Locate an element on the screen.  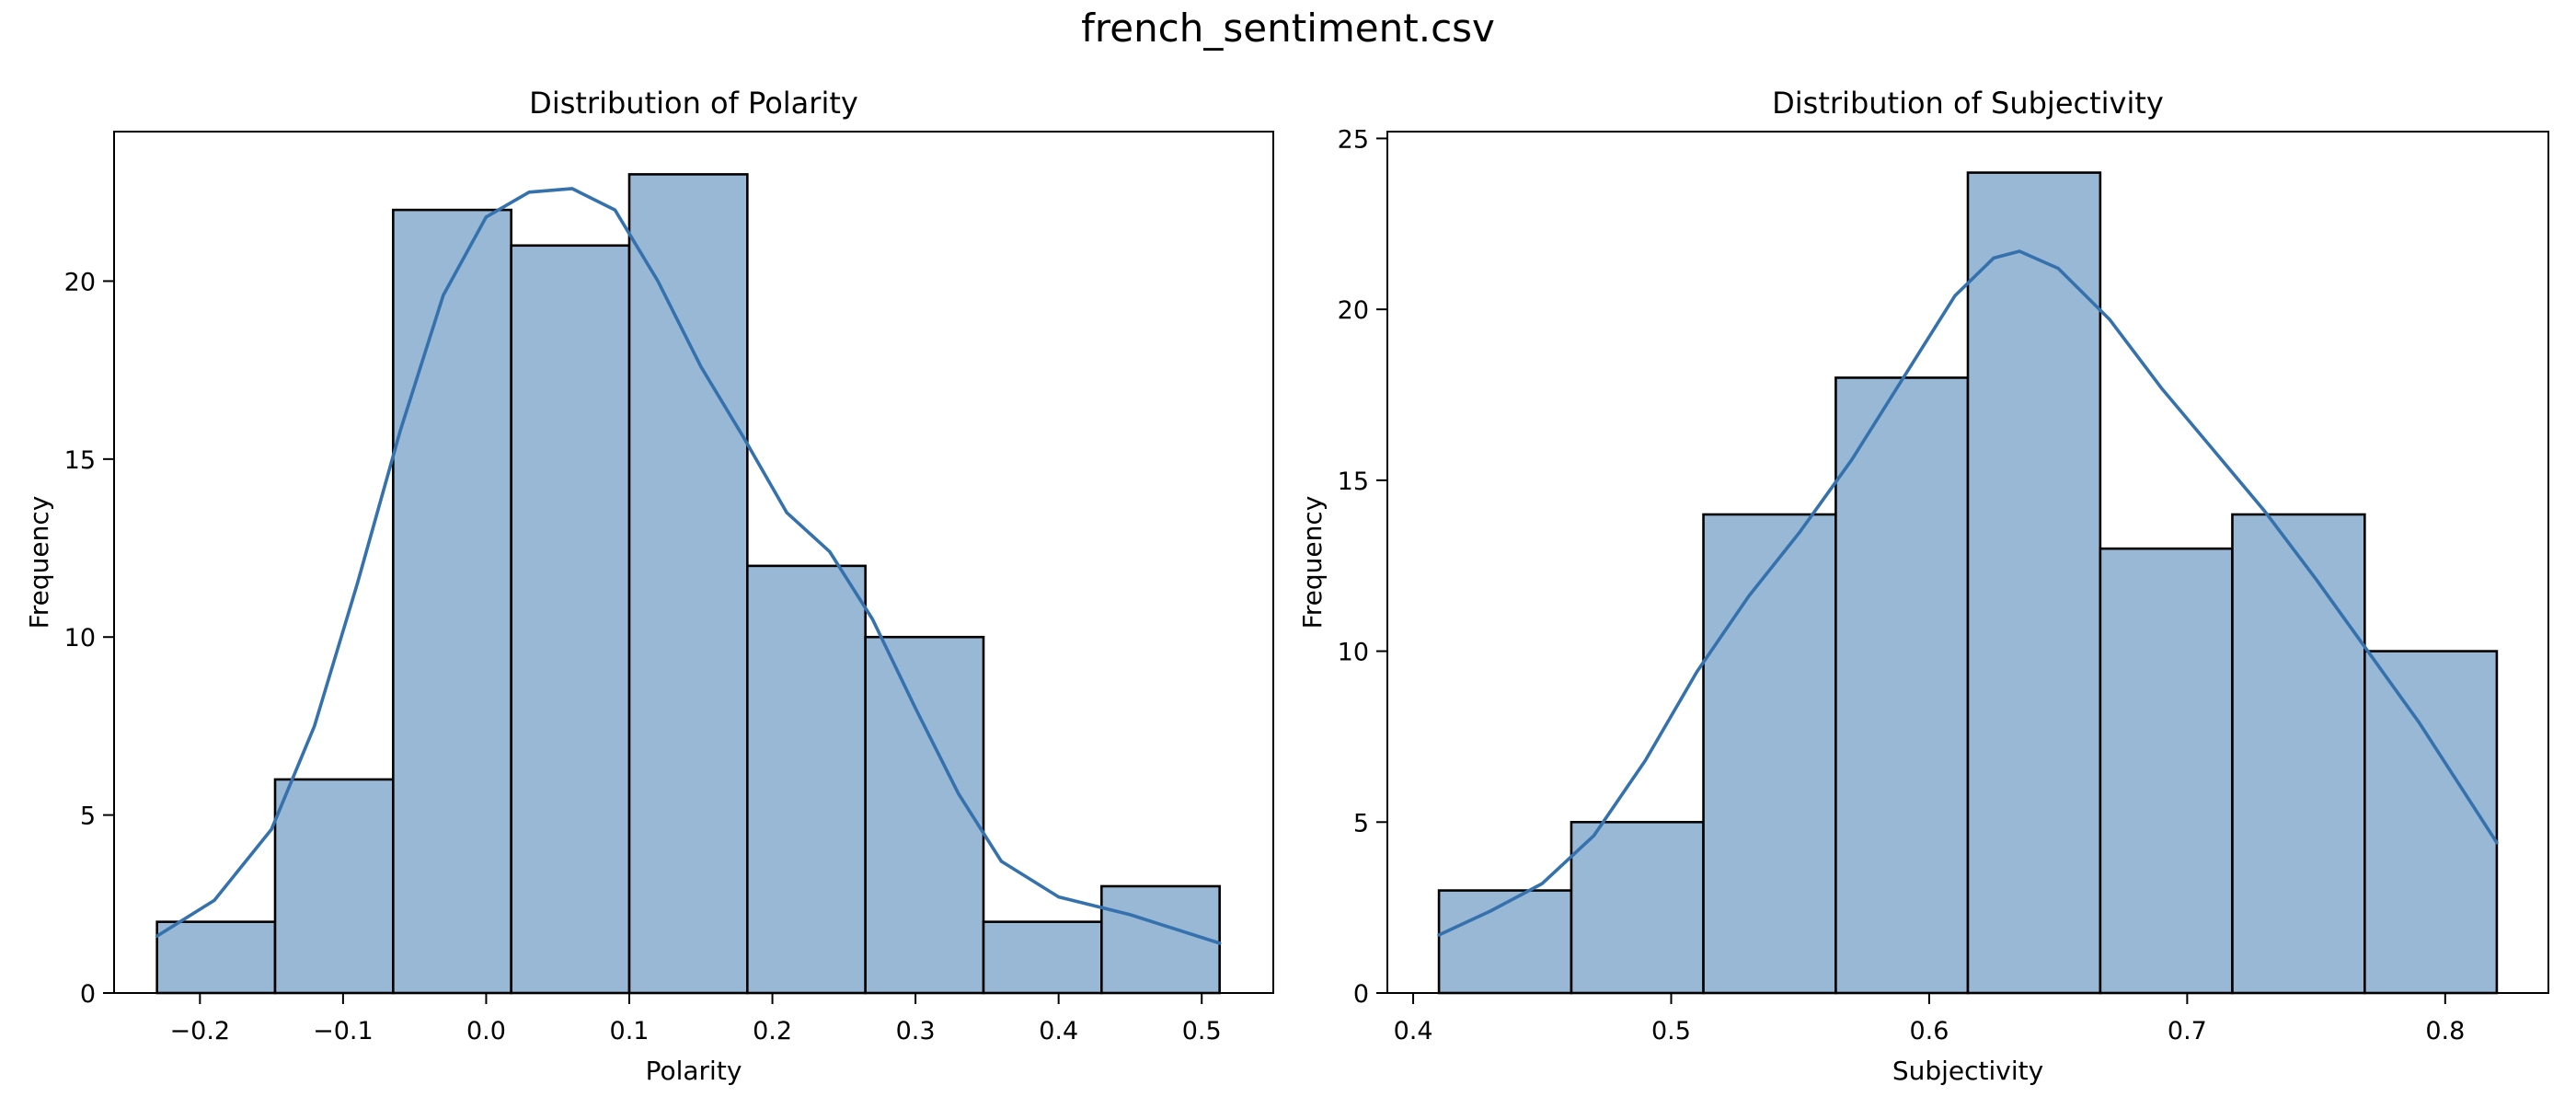
chart1-y-tick-label: 0 is located at coordinates (88, 995).